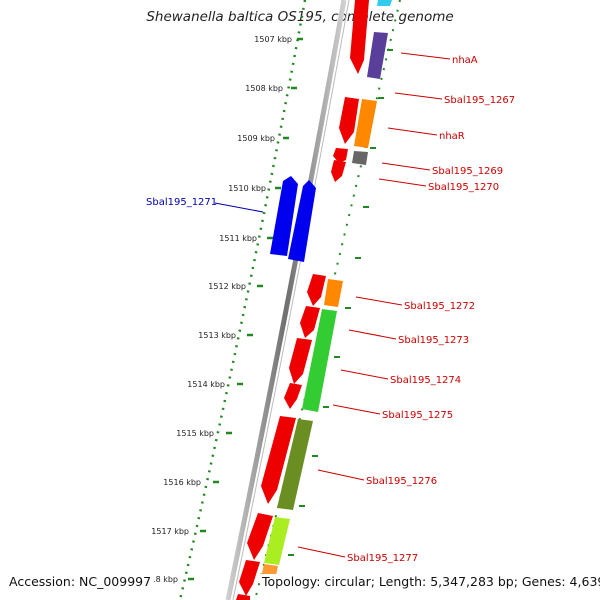  I want to click on tick-label: 1509 kbp, so click(256, 138).